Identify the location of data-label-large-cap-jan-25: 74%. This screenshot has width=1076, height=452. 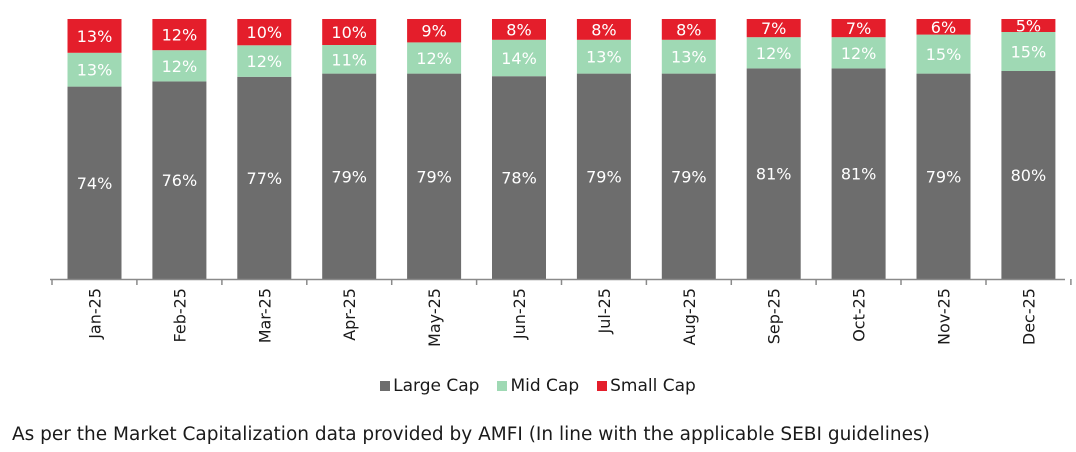
(95, 183).